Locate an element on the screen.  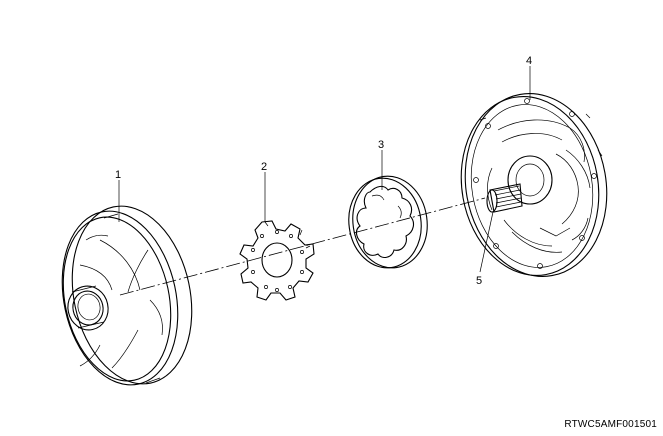
callout-5: 5 is located at coordinates (479, 281).